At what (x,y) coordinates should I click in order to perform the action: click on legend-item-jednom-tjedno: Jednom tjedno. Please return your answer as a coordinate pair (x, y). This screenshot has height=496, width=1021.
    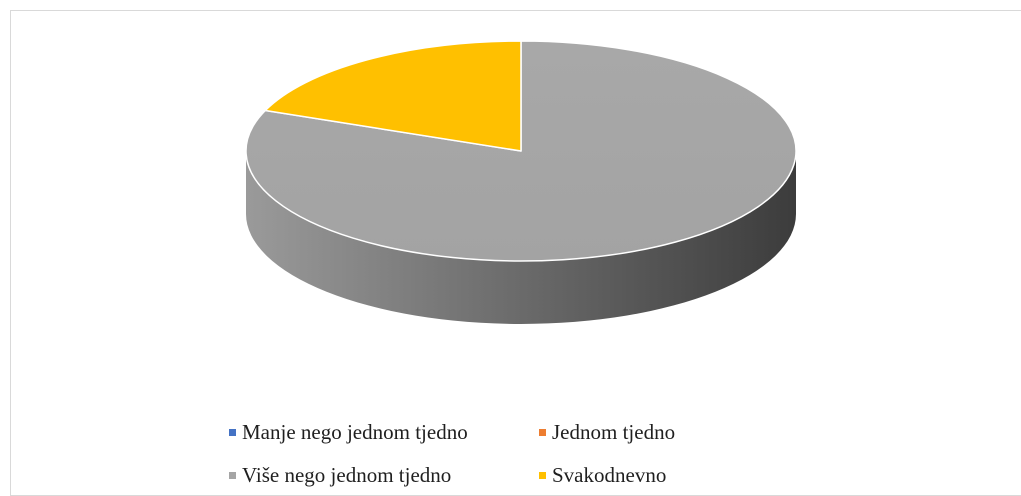
    Looking at the image, I should click on (659, 432).